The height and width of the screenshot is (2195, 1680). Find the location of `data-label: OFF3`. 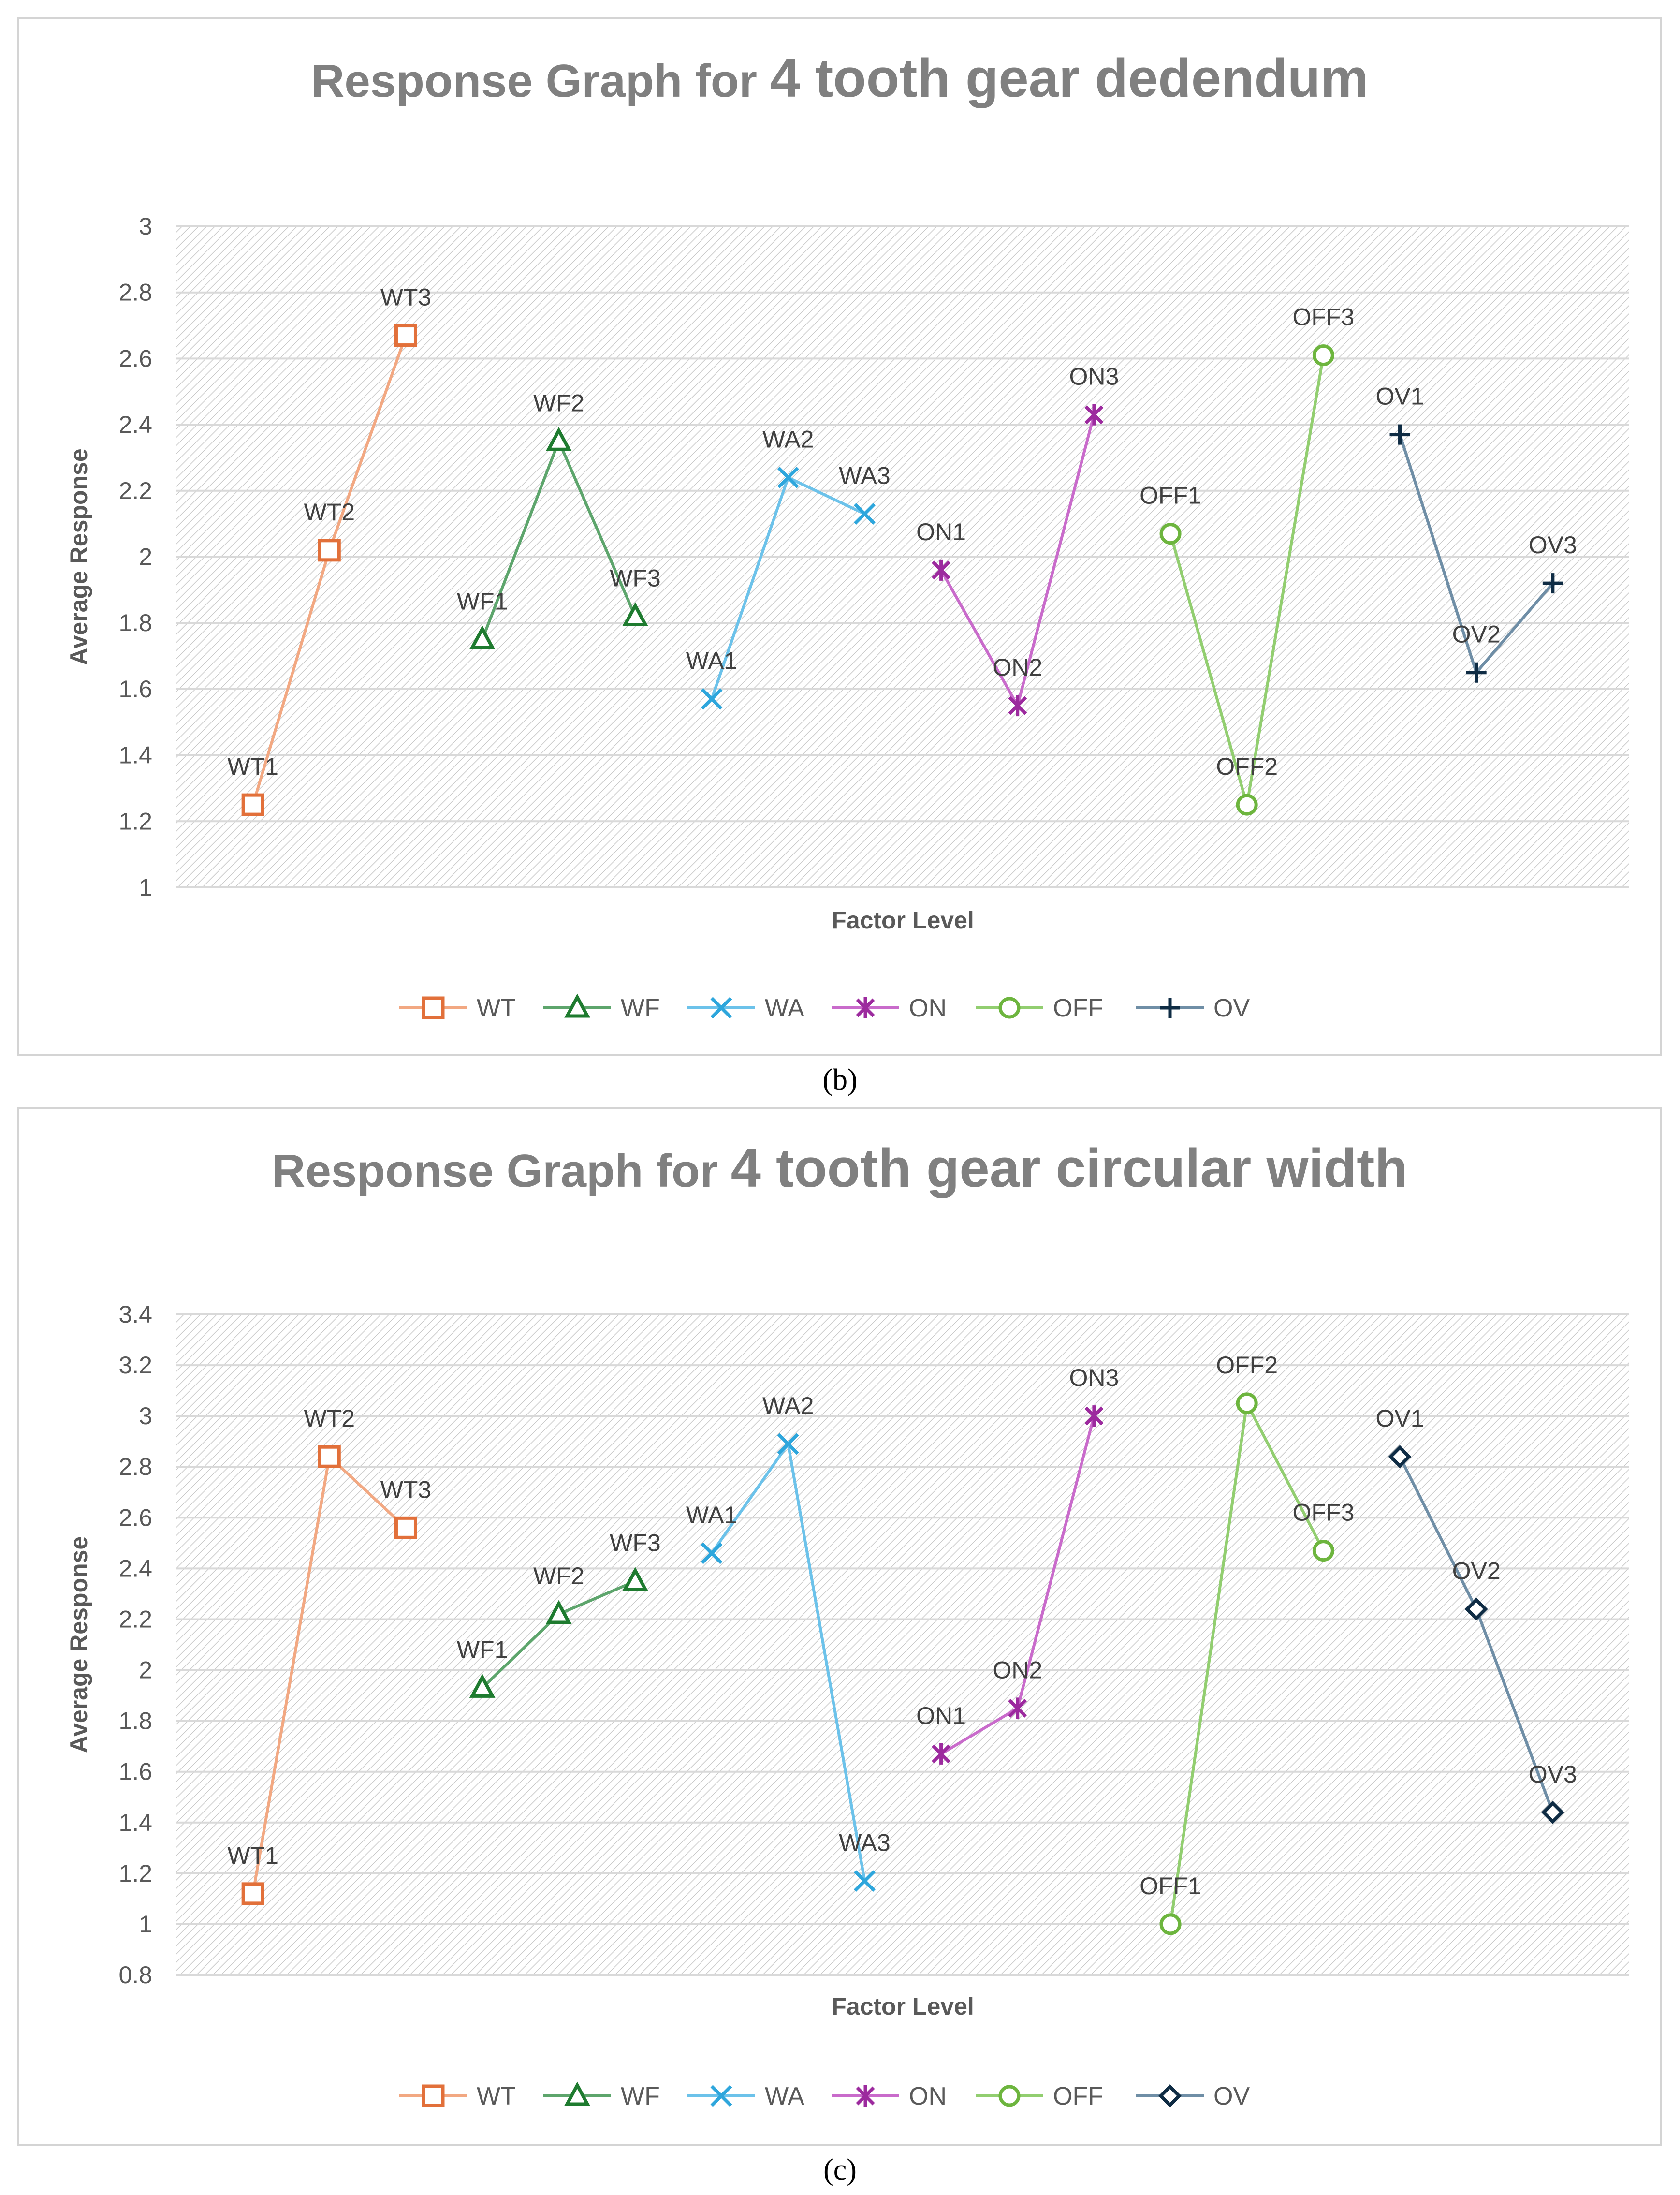

data-label: OFF3 is located at coordinates (1323, 1513).